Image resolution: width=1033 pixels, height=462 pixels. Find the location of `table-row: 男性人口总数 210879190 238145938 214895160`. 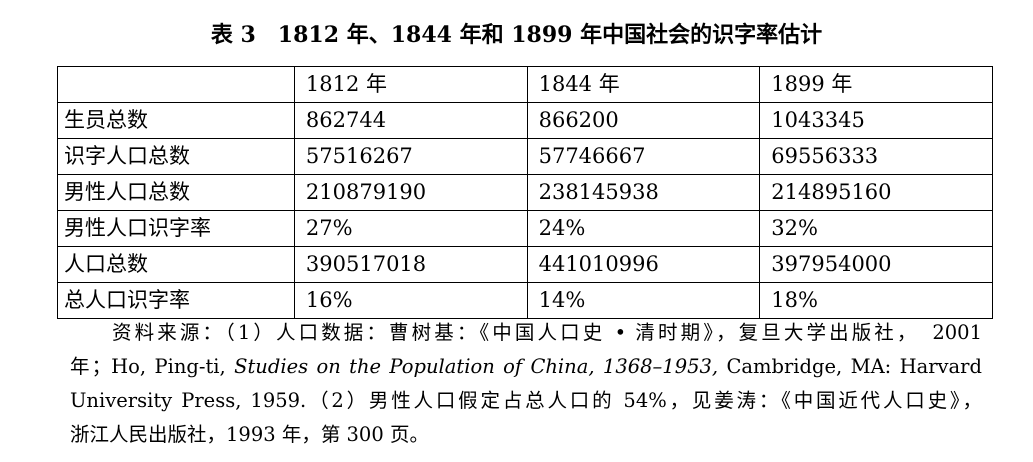

table-row: 男性人口总数 210879190 238145938 214895160 is located at coordinates (525, 192).